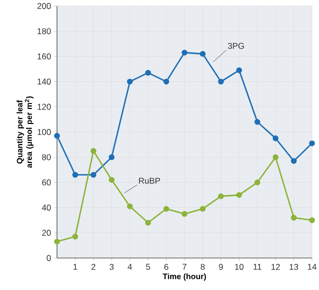  Describe the element at coordinates (220, 267) in the screenshot. I see `x-tick-label: 9` at that location.